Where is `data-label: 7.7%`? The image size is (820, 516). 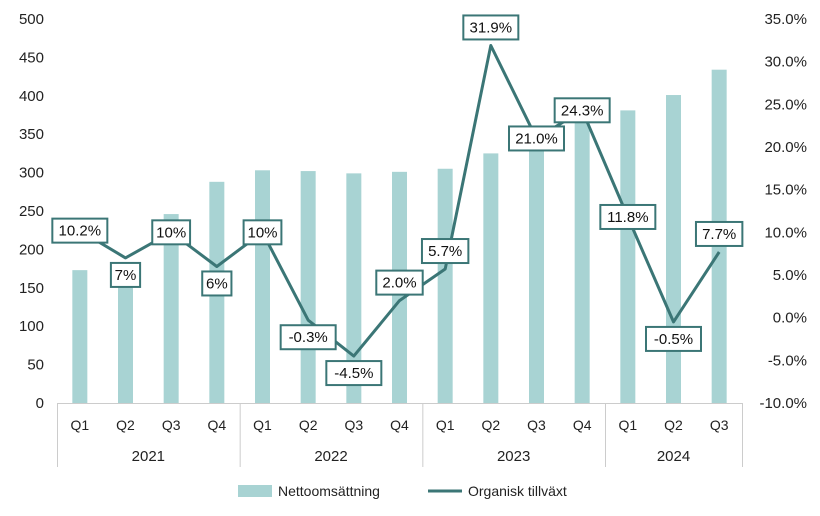 data-label: 7.7% is located at coordinates (719, 233).